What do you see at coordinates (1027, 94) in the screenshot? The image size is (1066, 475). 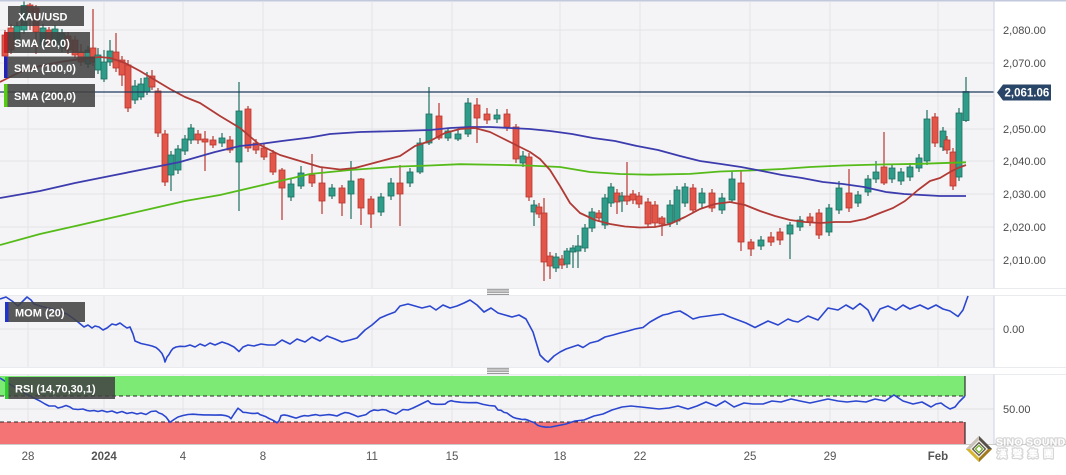 I see `svg-text: 2,061.06` at bounding box center [1027, 94].